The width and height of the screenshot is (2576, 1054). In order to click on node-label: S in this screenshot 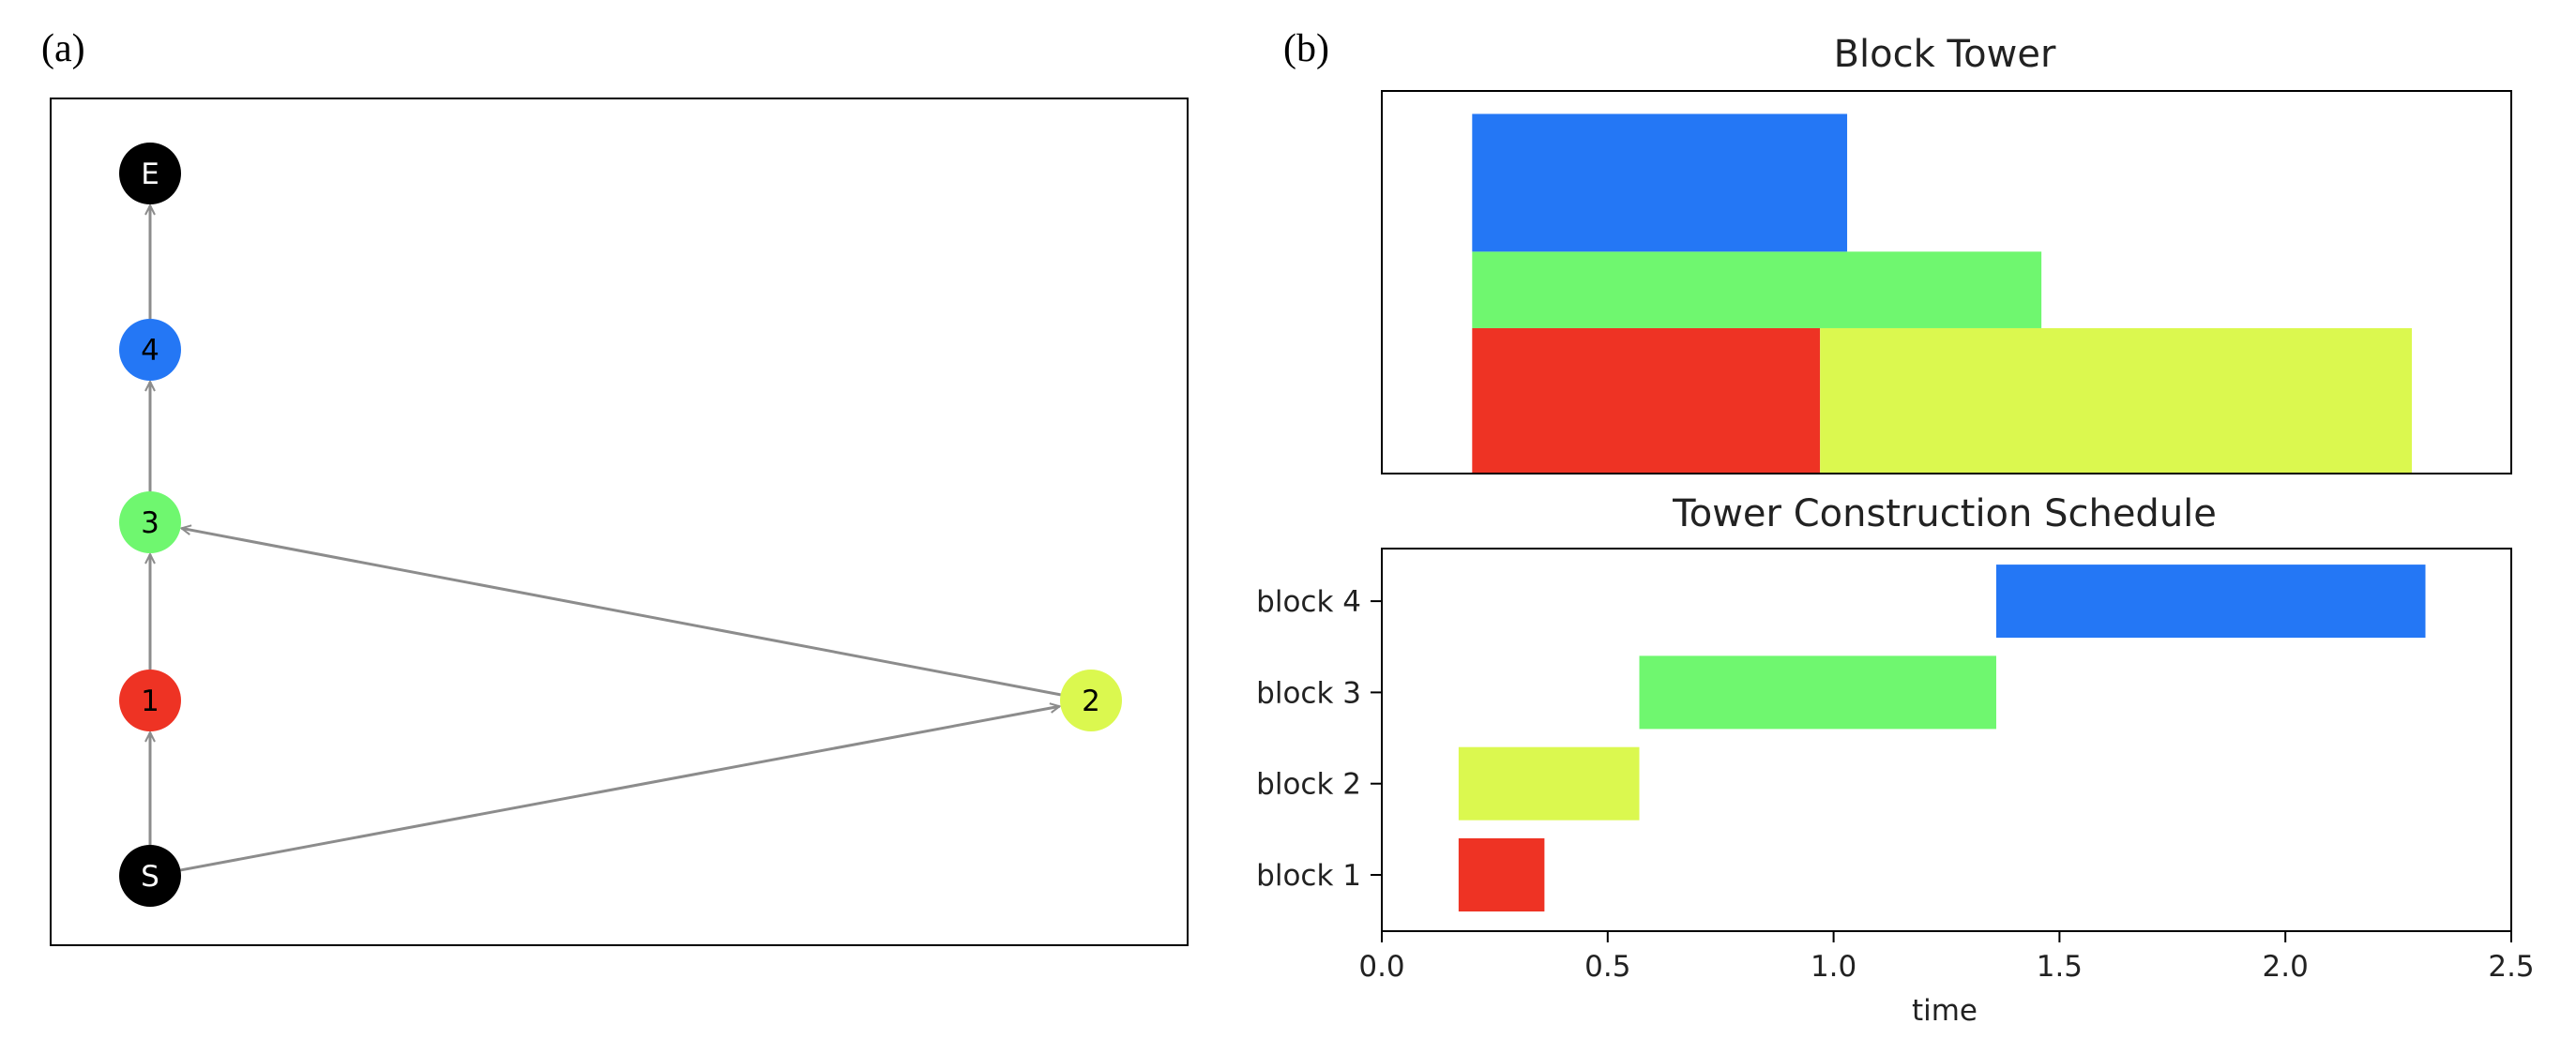, I will do `click(150, 877)`.